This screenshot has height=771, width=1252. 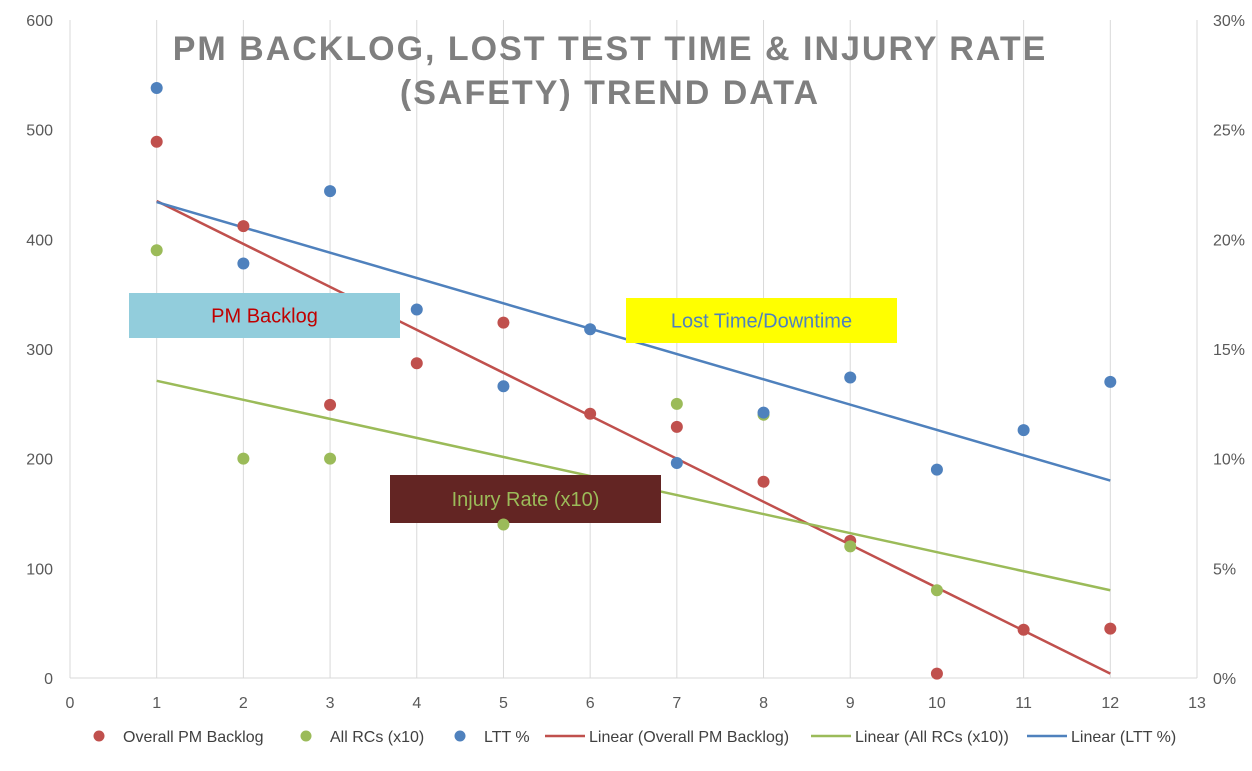 What do you see at coordinates (1229, 240) in the screenshot?
I see `y-right-tick-label: 20%` at bounding box center [1229, 240].